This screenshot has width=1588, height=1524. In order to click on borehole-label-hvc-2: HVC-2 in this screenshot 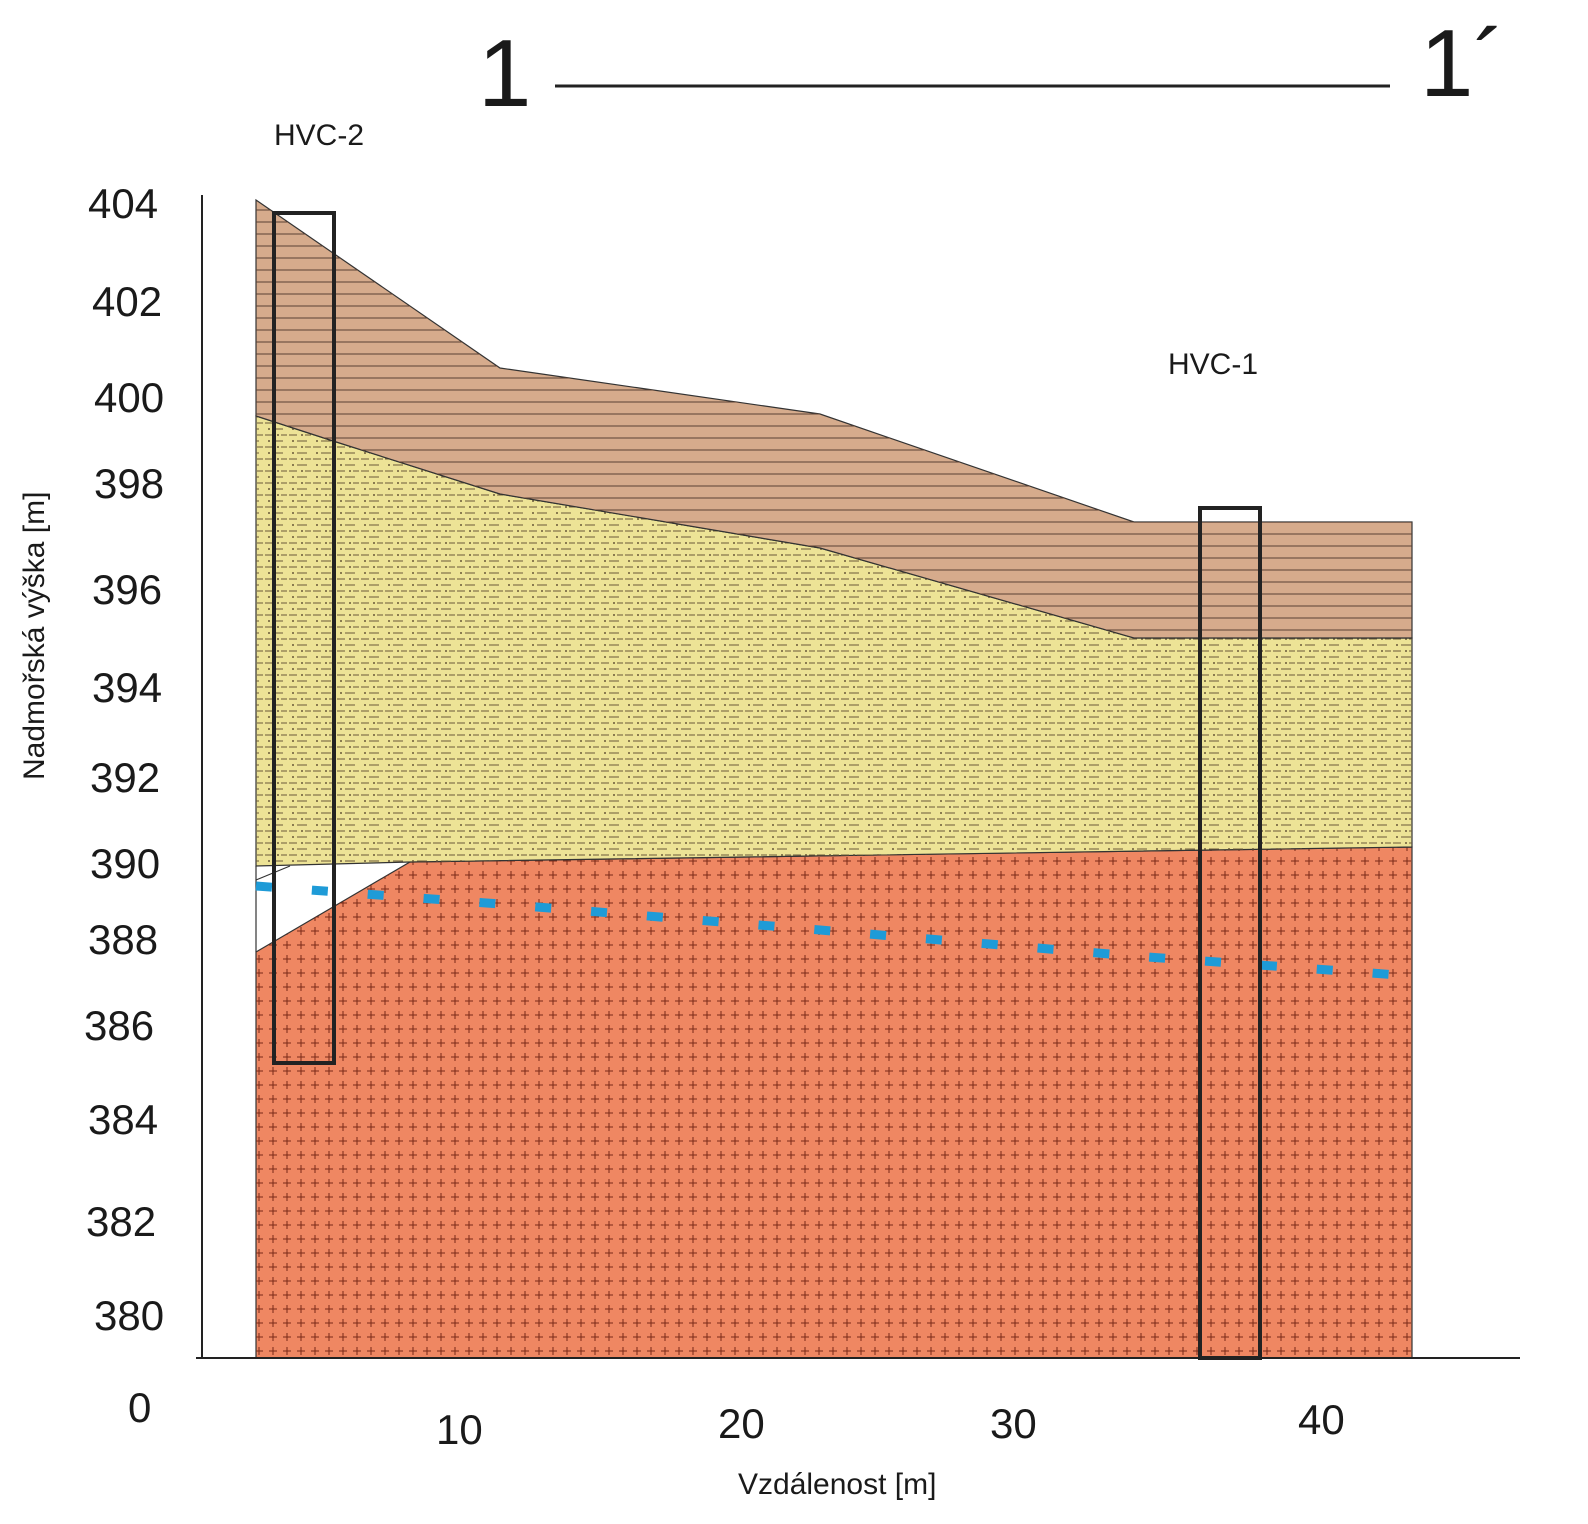, I will do `click(319, 135)`.